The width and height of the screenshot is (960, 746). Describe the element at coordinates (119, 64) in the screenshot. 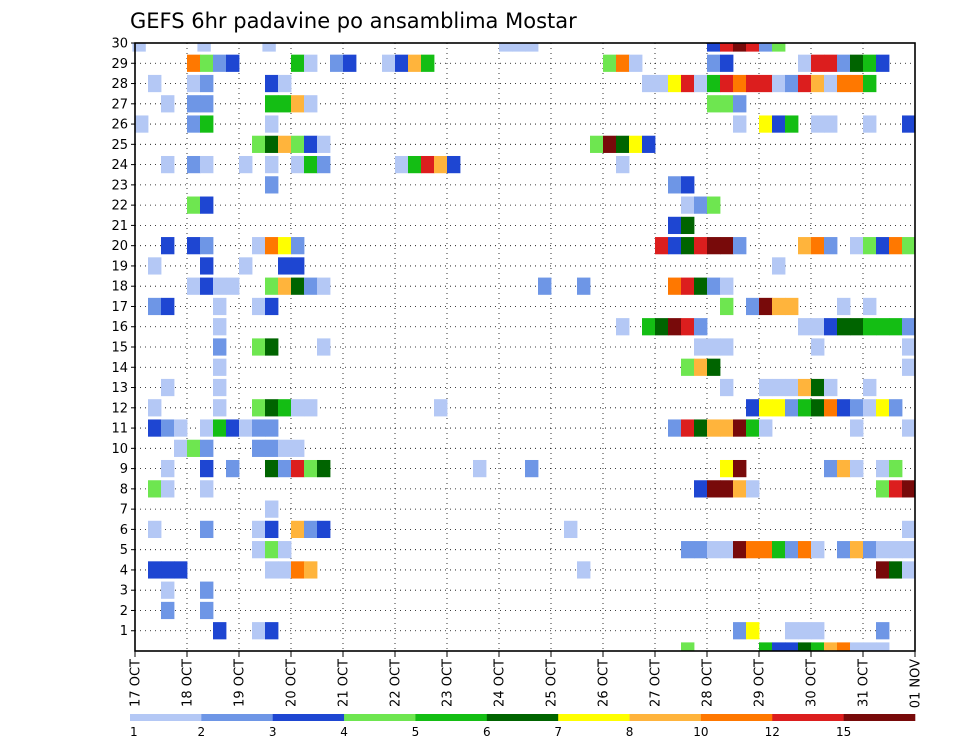

I see `y-tick-label: 29` at that location.